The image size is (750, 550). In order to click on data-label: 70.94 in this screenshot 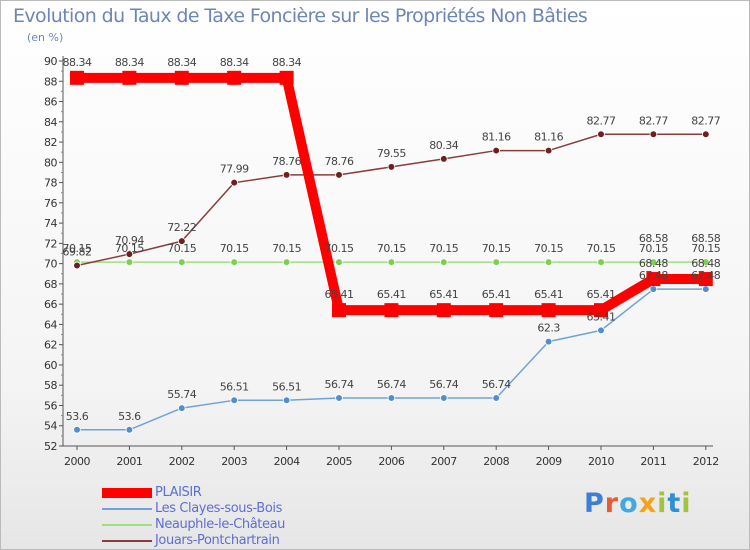, I will do `click(129, 240)`.